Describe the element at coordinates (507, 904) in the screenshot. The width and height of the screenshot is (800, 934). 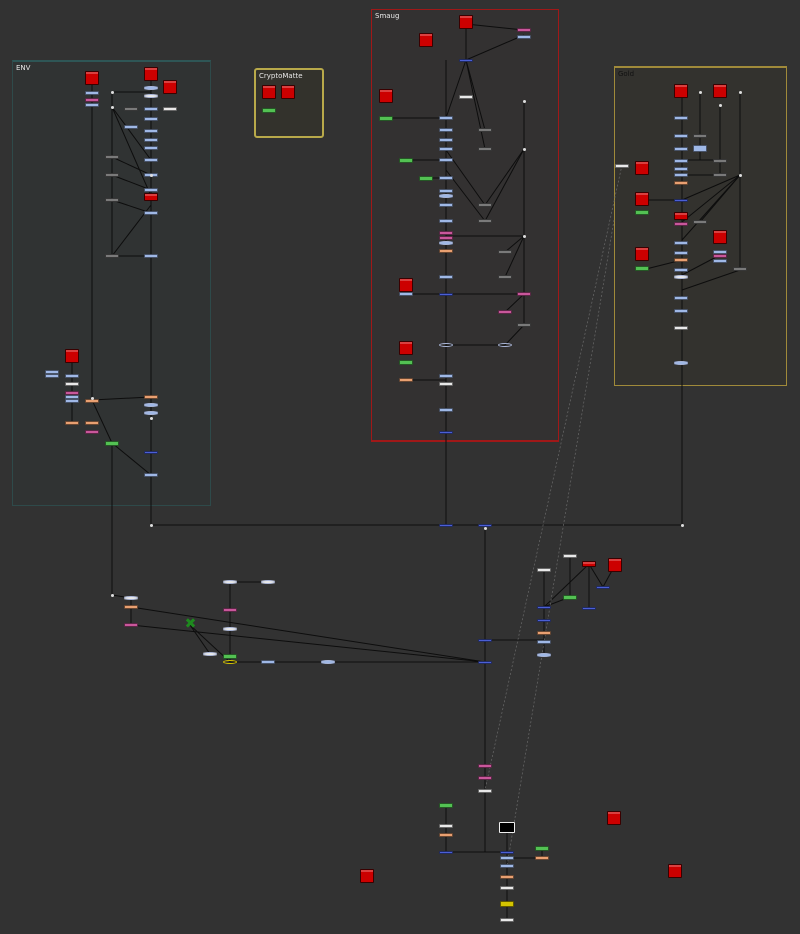
I see `constant-node` at that location.